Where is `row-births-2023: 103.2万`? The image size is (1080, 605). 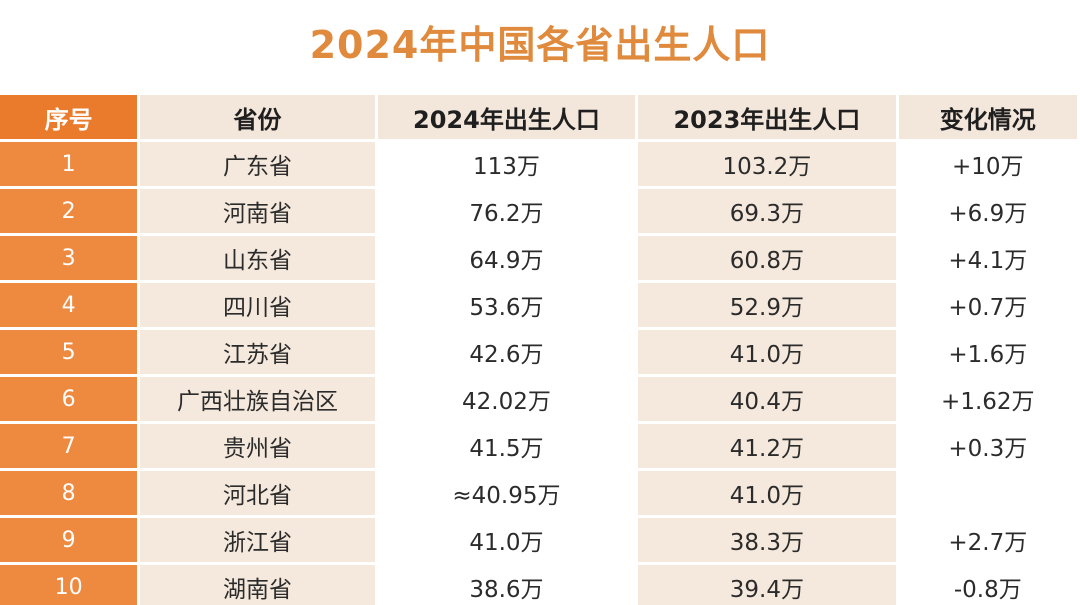
row-births-2023: 103.2万 is located at coordinates (767, 164).